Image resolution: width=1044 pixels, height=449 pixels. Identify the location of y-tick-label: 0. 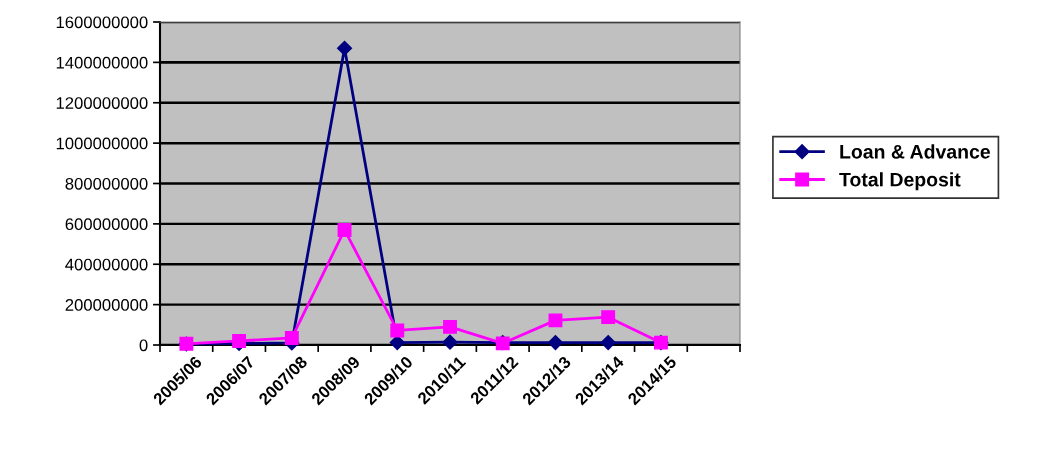
(143, 345).